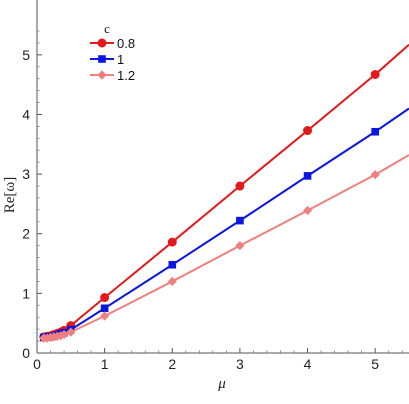 The height and width of the screenshot is (404, 409). I want to click on legend-item: 0.8, so click(112, 43).